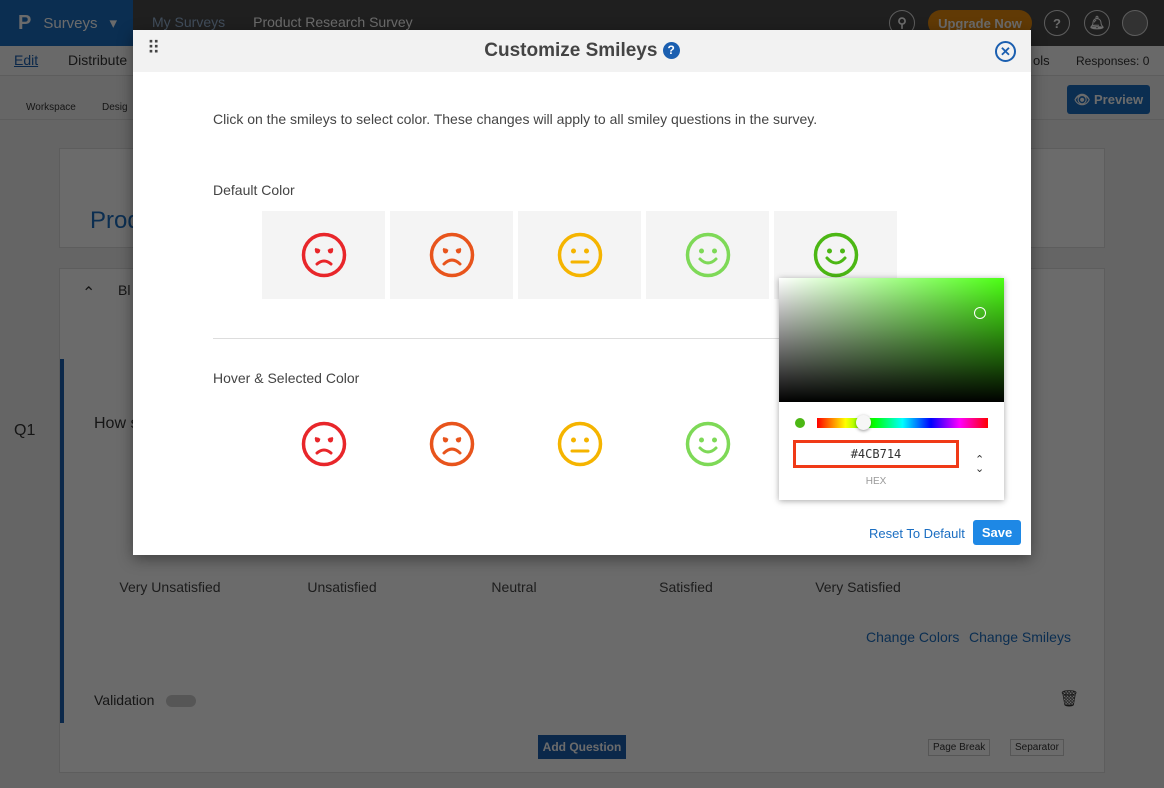 The height and width of the screenshot is (788, 1164). What do you see at coordinates (582, 747) in the screenshot?
I see `add-question-button: Add Question` at bounding box center [582, 747].